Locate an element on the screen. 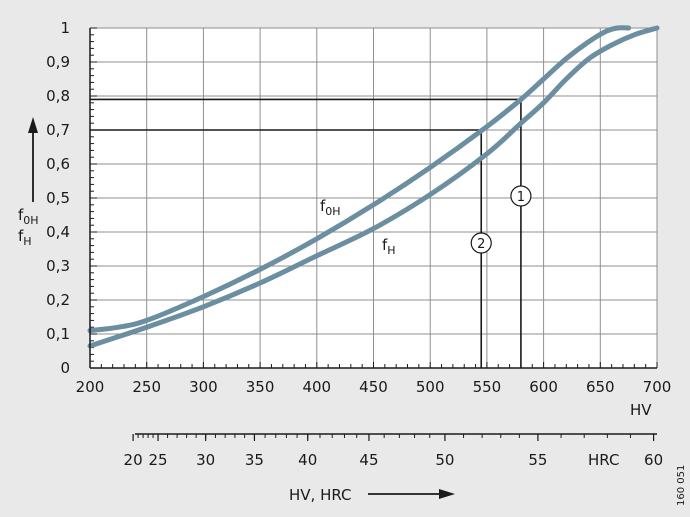  x-tick-label: 250 is located at coordinates (146, 387).